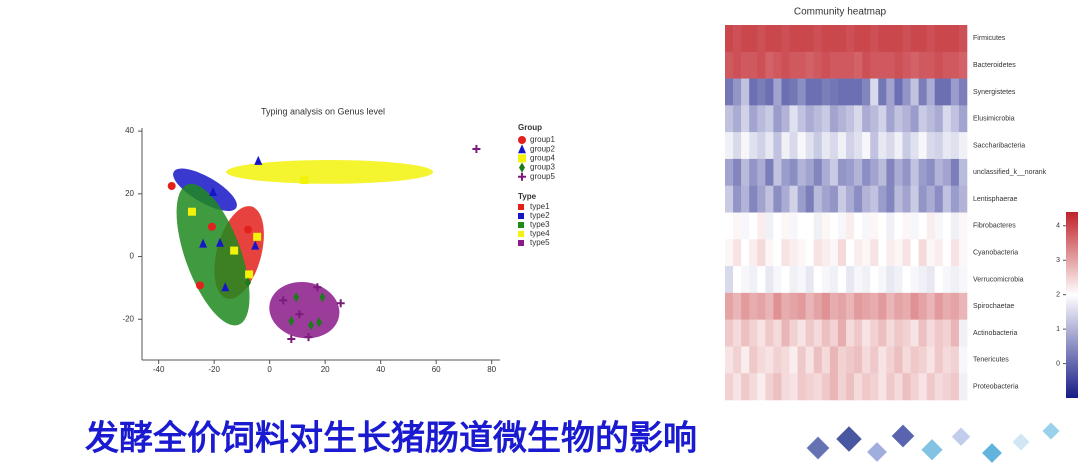 Image resolution: width=1080 pixels, height=475 pixels. I want to click on colorbar, so click(1072, 305).